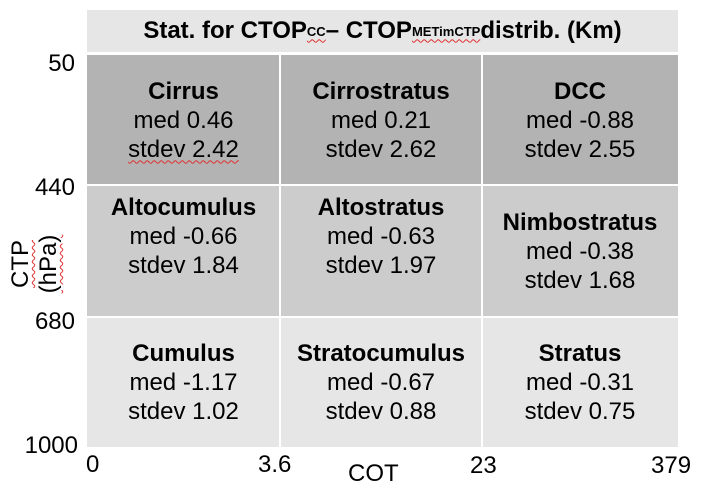  I want to click on title-prefix: Stat. for CTOP, so click(225, 30).